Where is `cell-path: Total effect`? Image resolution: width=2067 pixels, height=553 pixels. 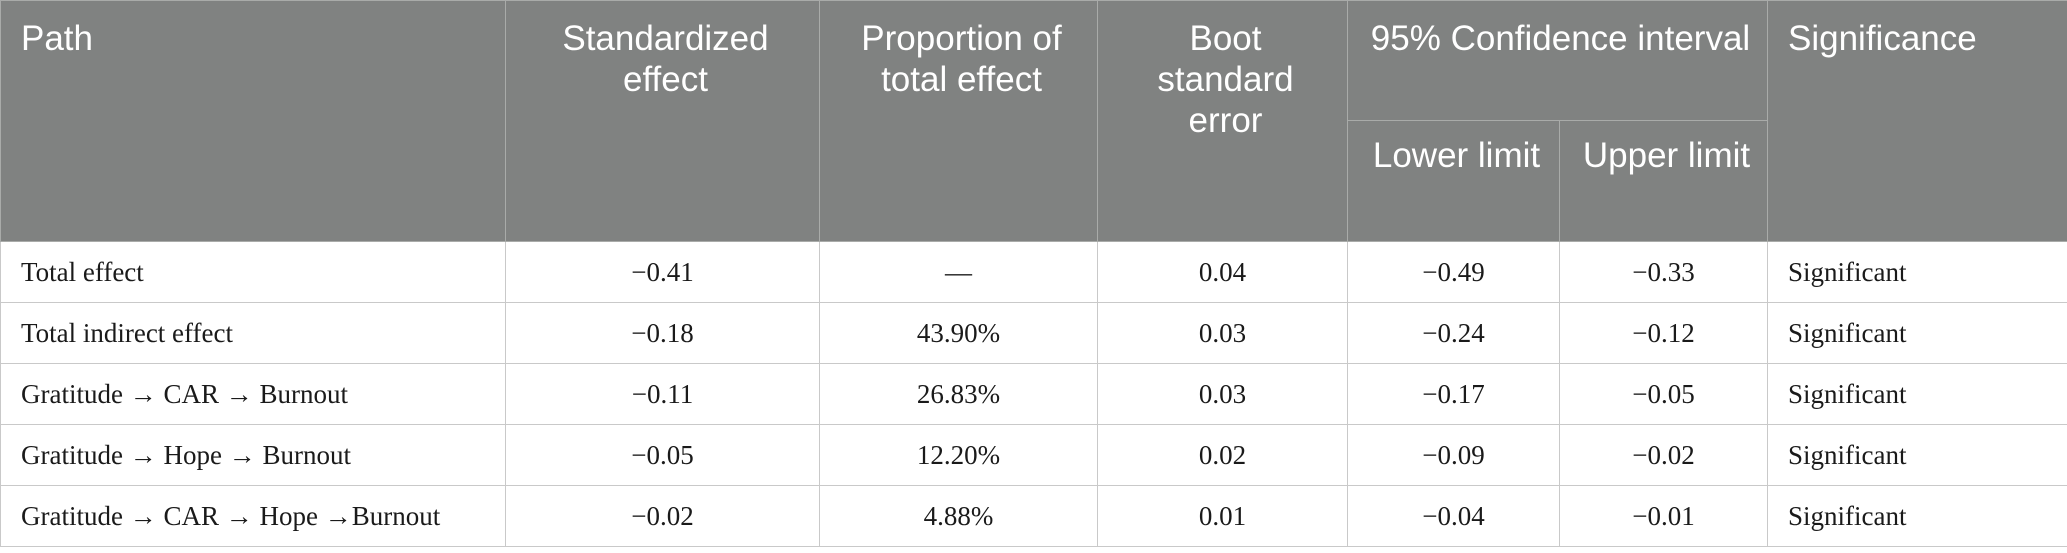
cell-path: Total effect is located at coordinates (253, 272).